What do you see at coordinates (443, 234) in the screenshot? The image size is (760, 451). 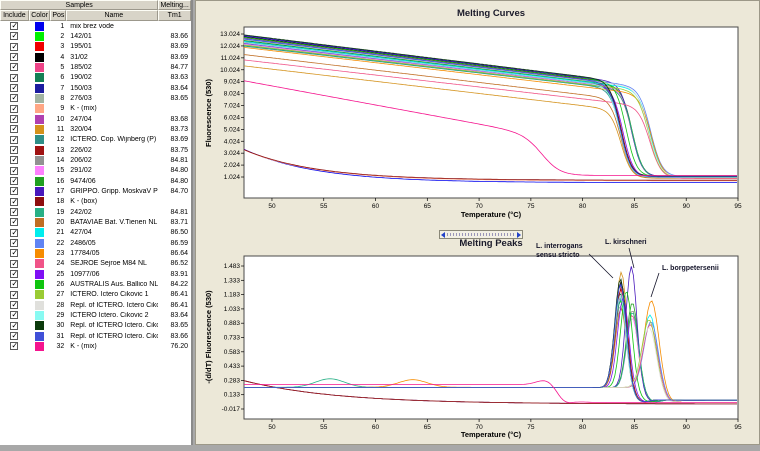 I see `slider-left-arrow-icon` at bounding box center [443, 234].